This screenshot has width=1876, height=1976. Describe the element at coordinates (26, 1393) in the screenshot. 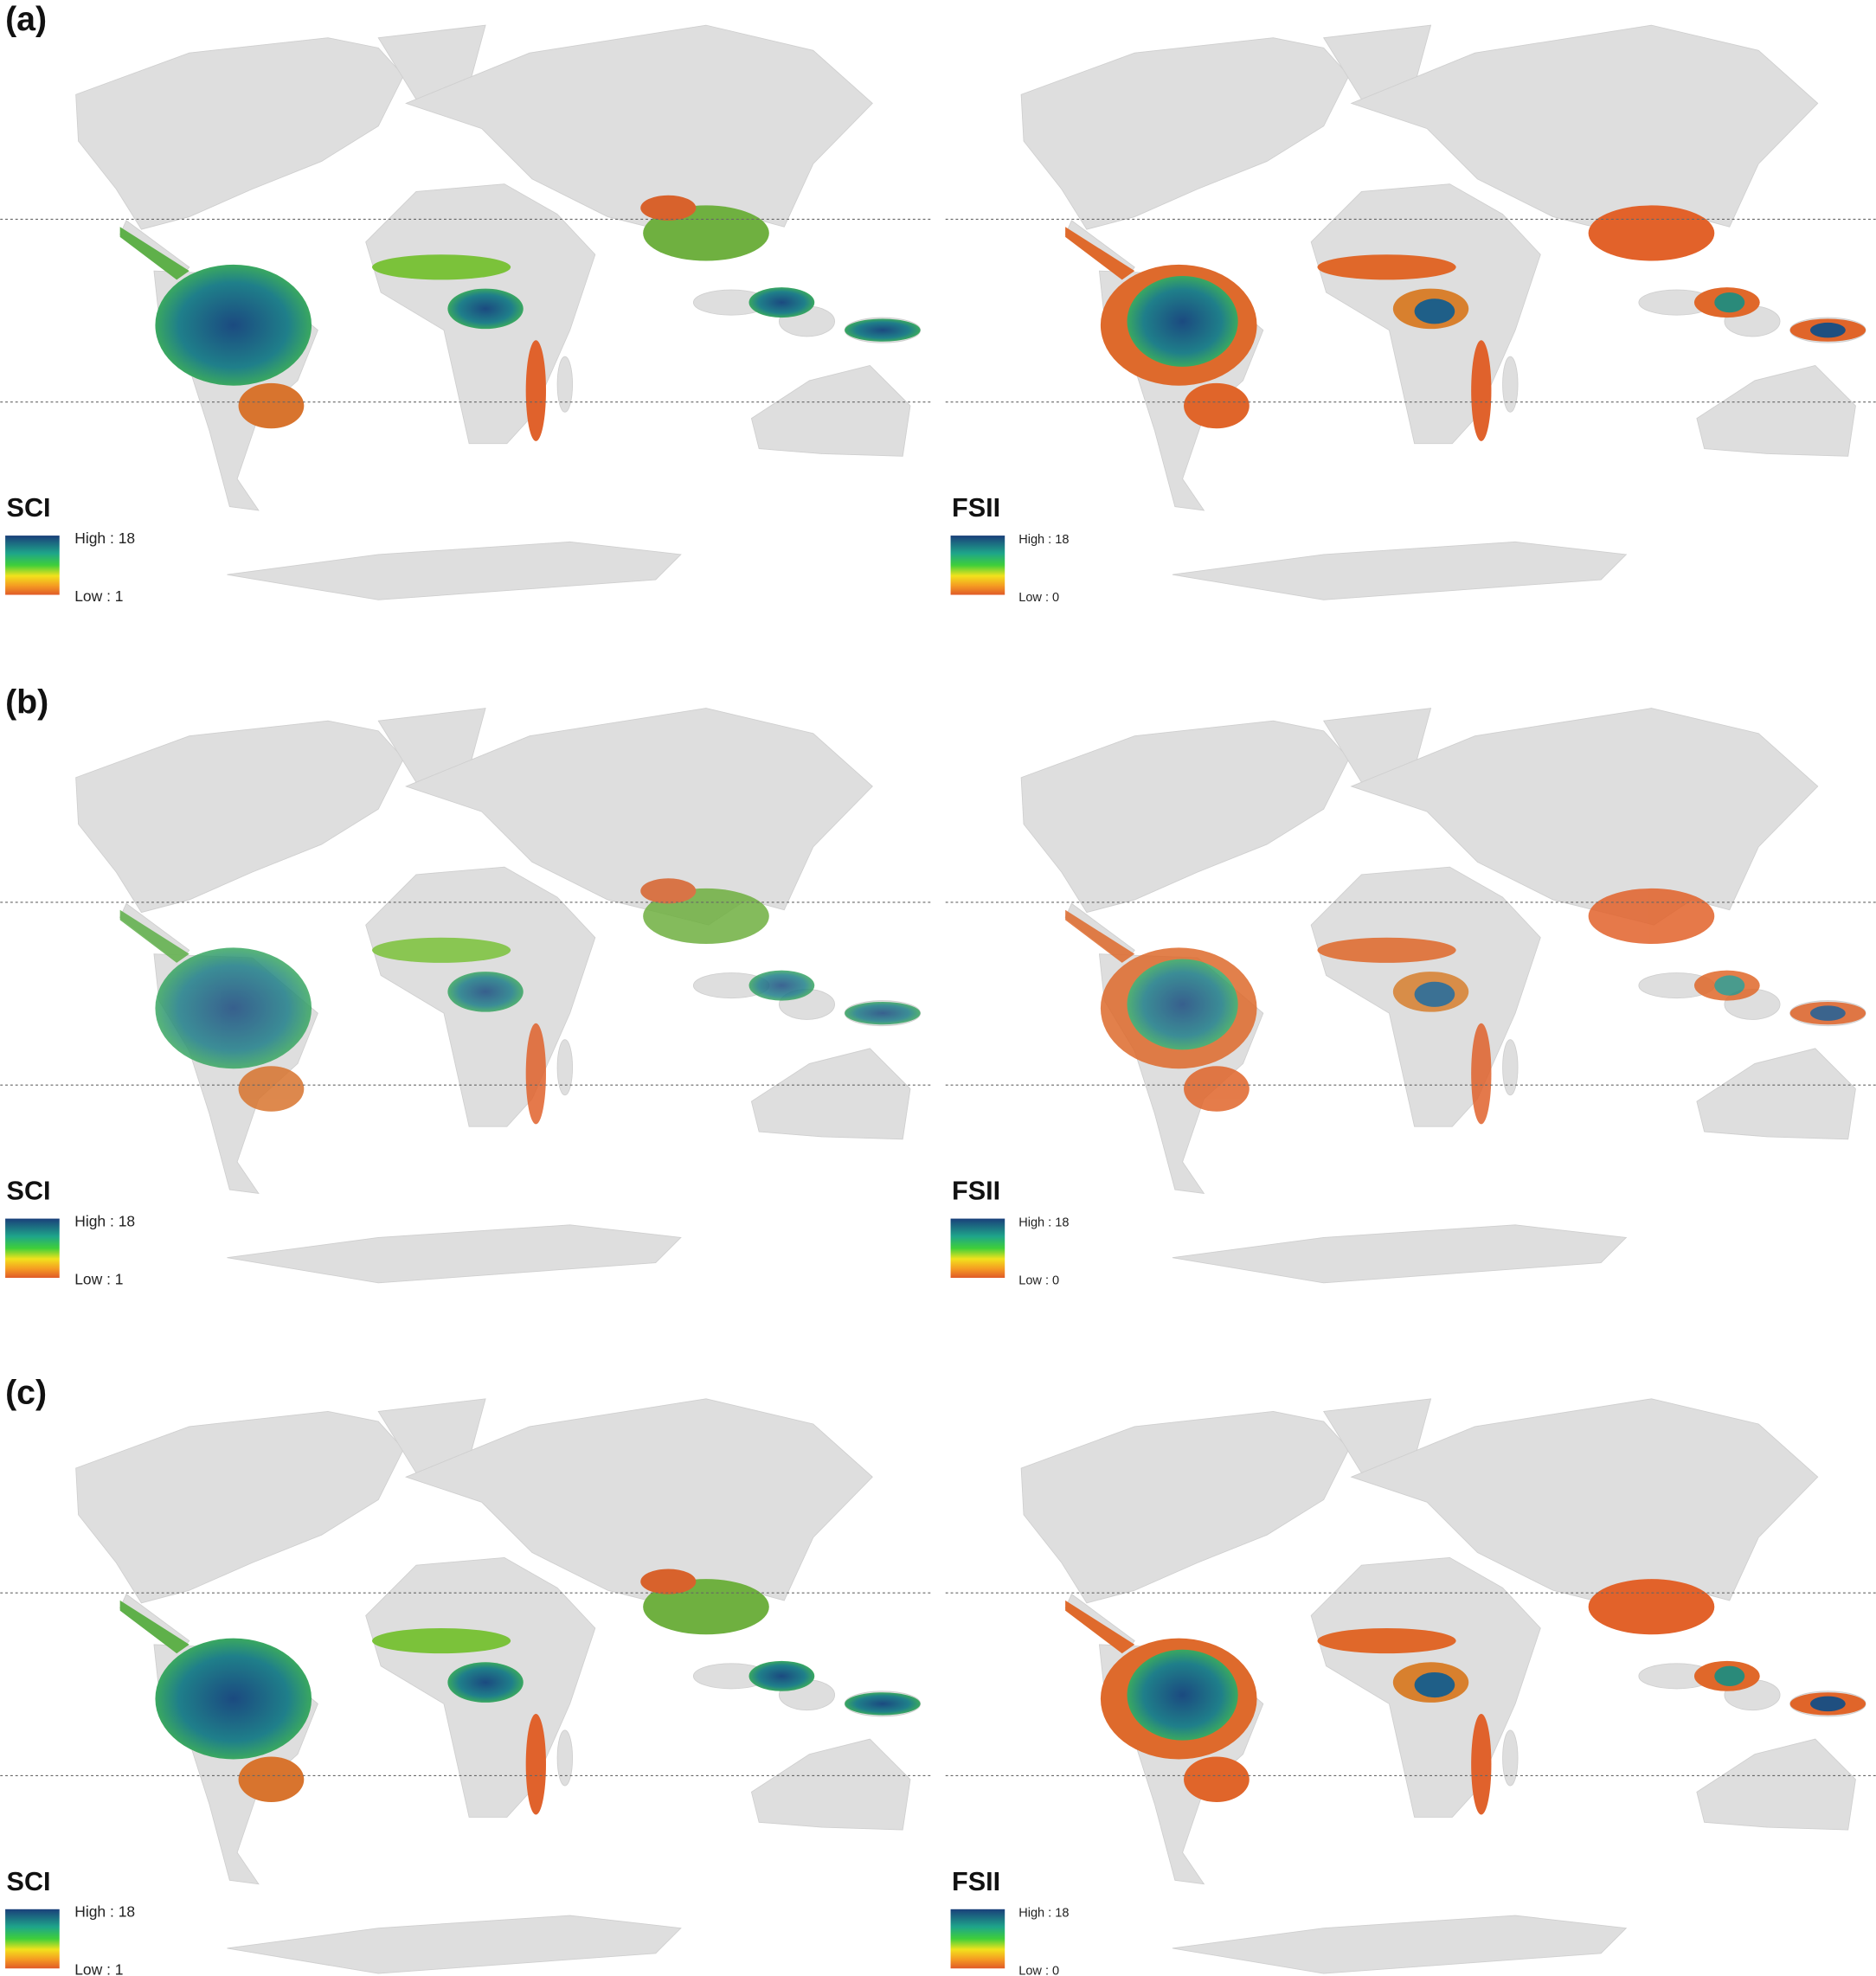

I see `panel-label: (c)` at that location.